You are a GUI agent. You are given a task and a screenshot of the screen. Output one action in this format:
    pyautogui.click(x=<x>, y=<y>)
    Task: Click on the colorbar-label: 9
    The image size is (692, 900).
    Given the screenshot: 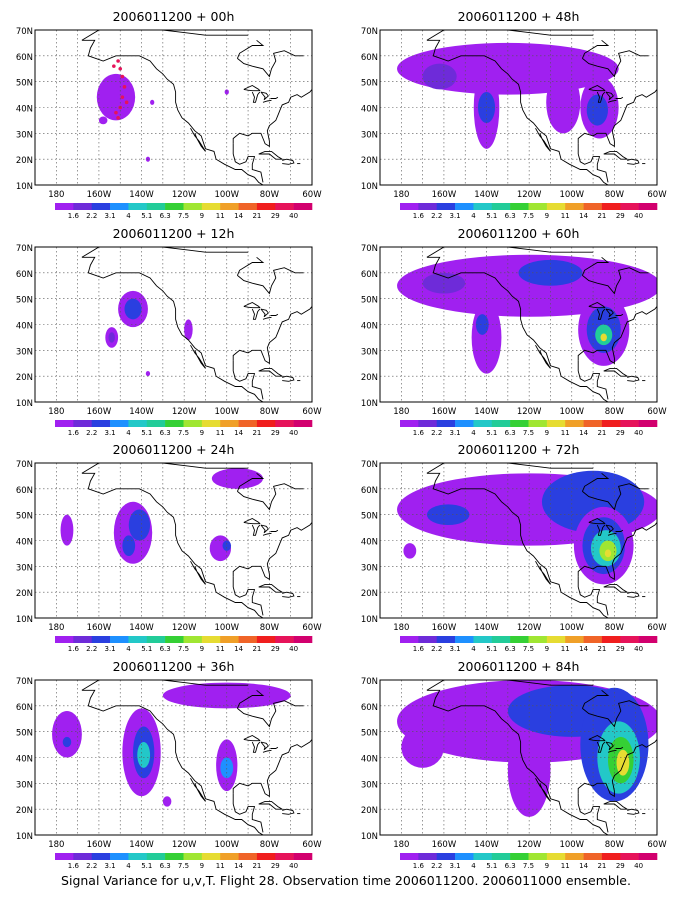 What is the action you would take?
    pyautogui.click(x=547, y=866)
    